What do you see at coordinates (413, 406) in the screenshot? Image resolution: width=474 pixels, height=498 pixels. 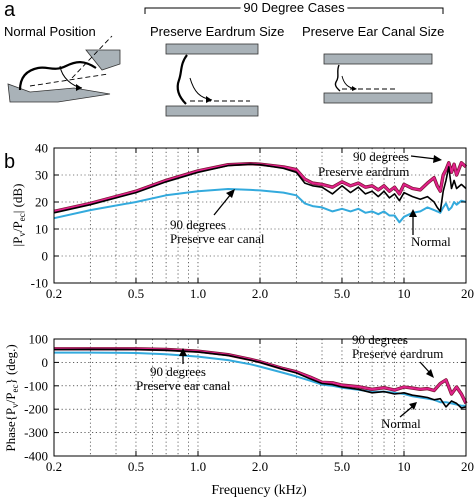 I see `phase-arrowhead-normal` at bounding box center [413, 406].